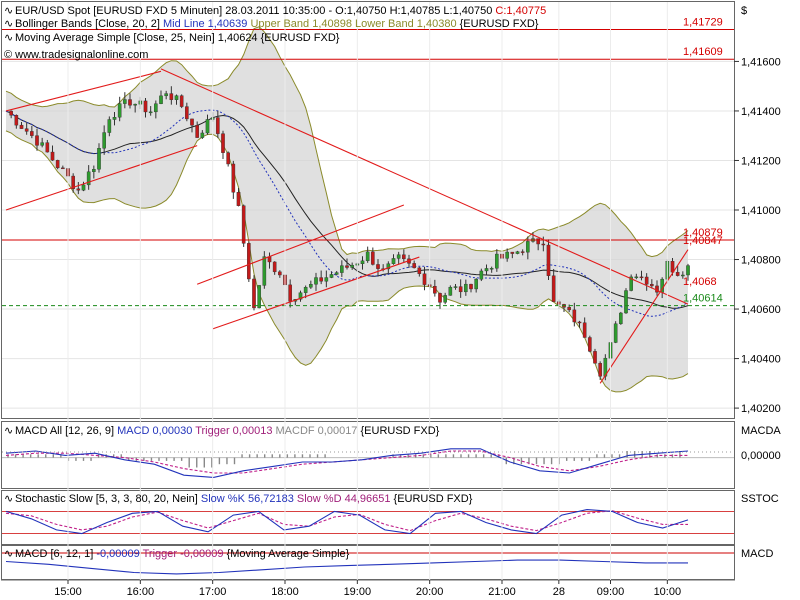 This screenshot has width=800, height=600. I want to click on time-tick-label: 28, so click(559, 592).